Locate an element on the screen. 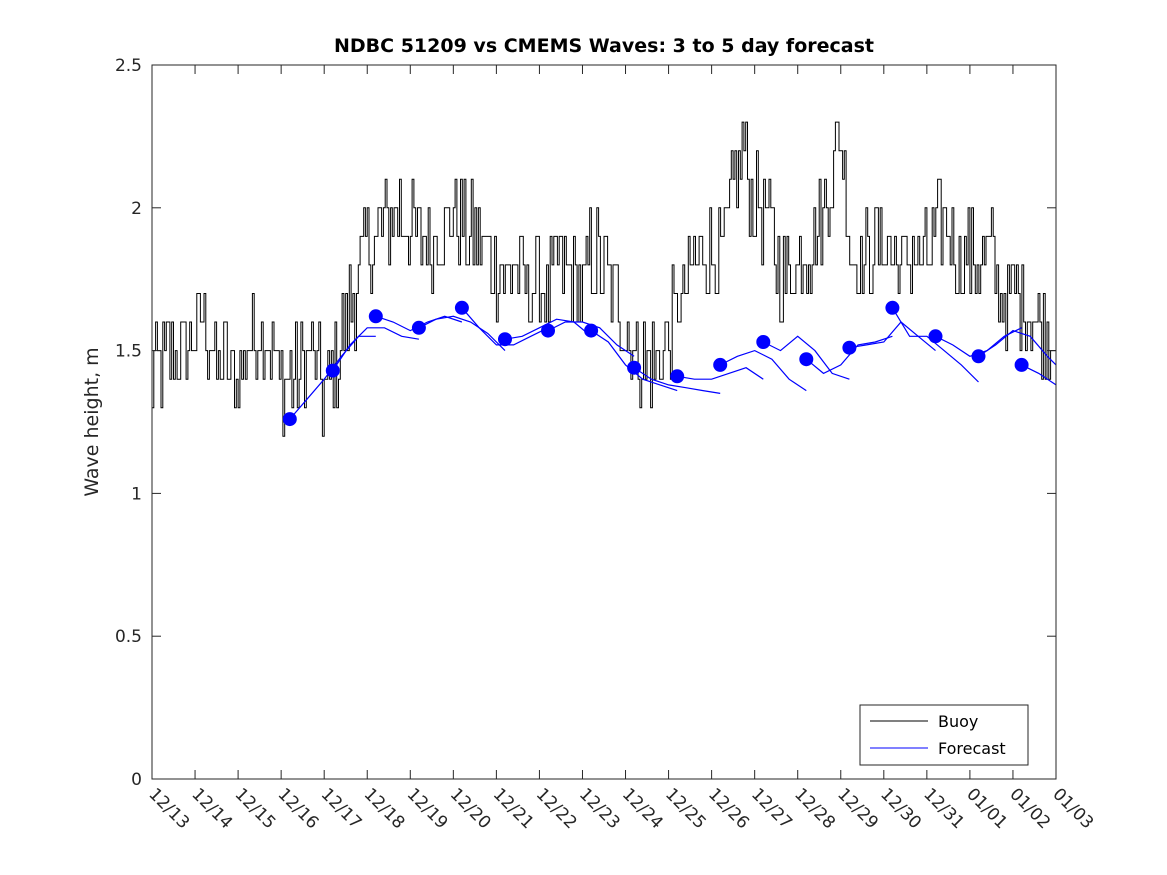 The height and width of the screenshot is (875, 1167). legend-label-buoy: Buoy is located at coordinates (958, 721).